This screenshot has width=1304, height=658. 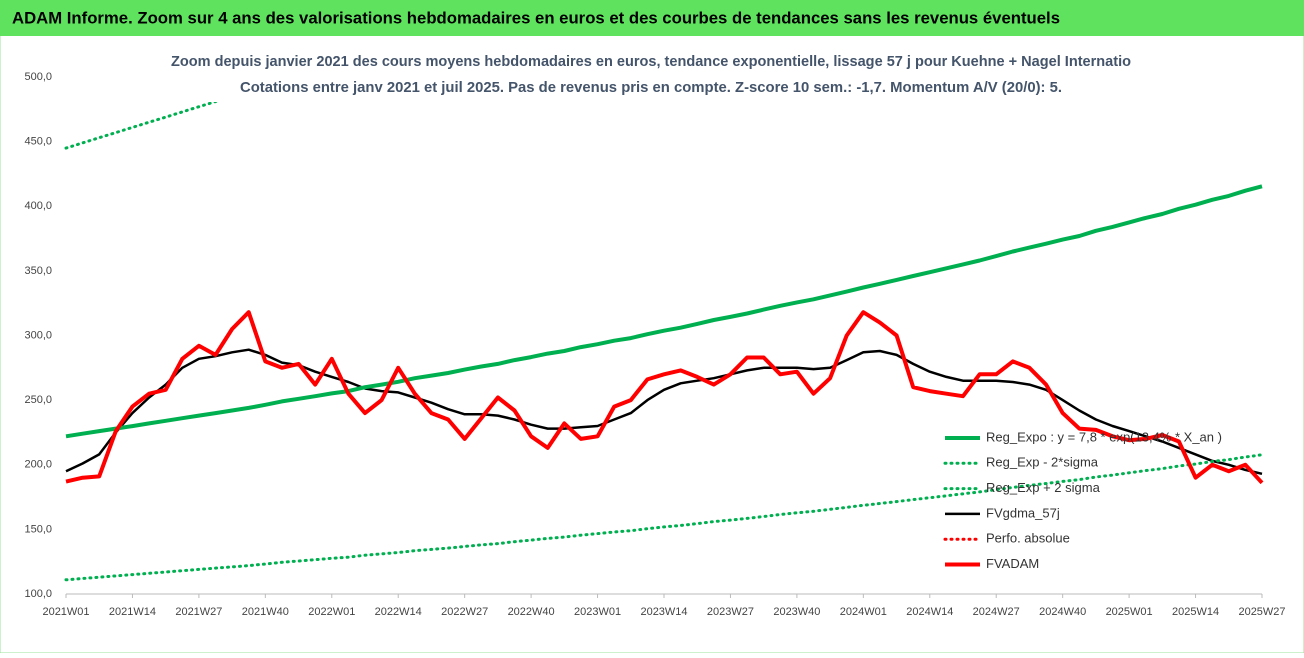 What do you see at coordinates (198, 612) in the screenshot?
I see `x-tick-label: 2021W27` at bounding box center [198, 612].